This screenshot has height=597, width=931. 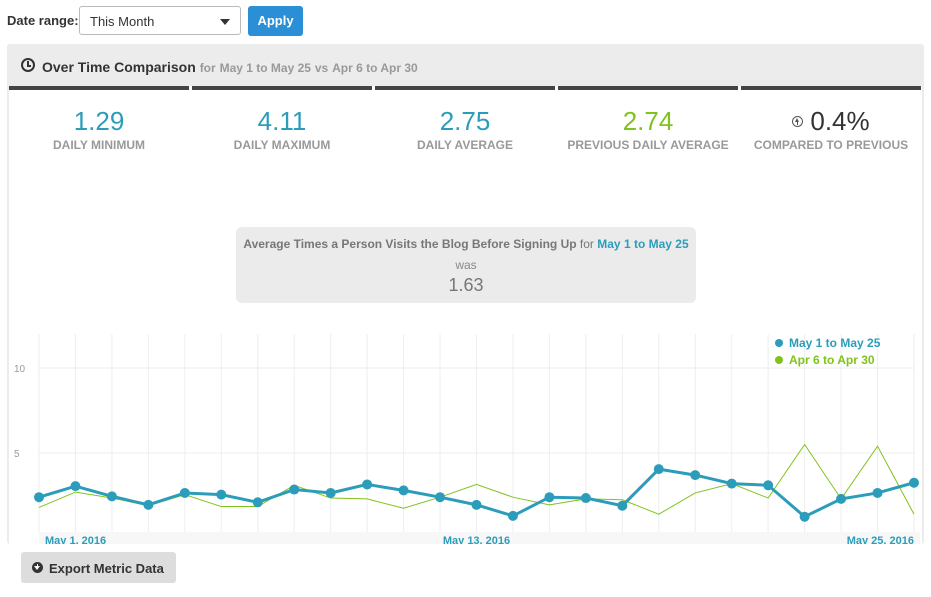 I want to click on current-series-group, so click(x=476, y=493).